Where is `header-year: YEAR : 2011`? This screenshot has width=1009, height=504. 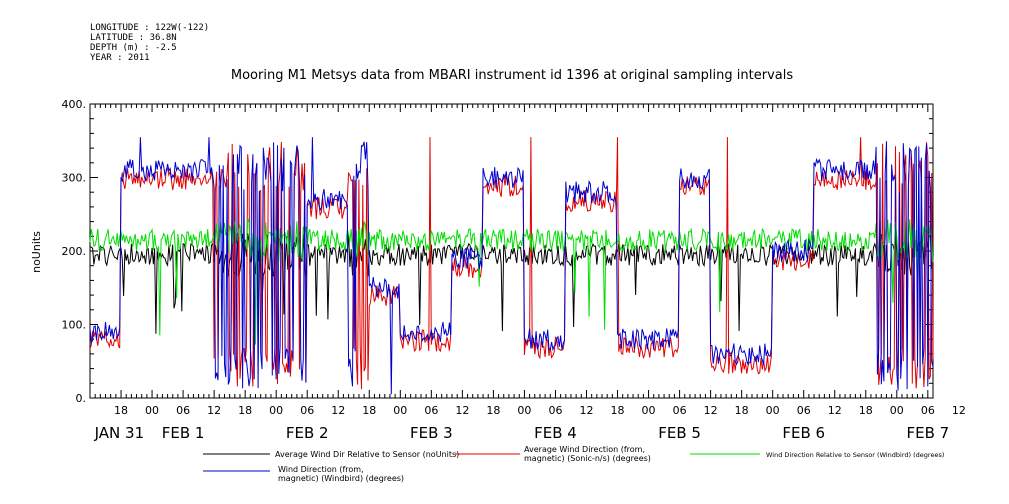 header-year: YEAR : 2011 is located at coordinates (120, 58).